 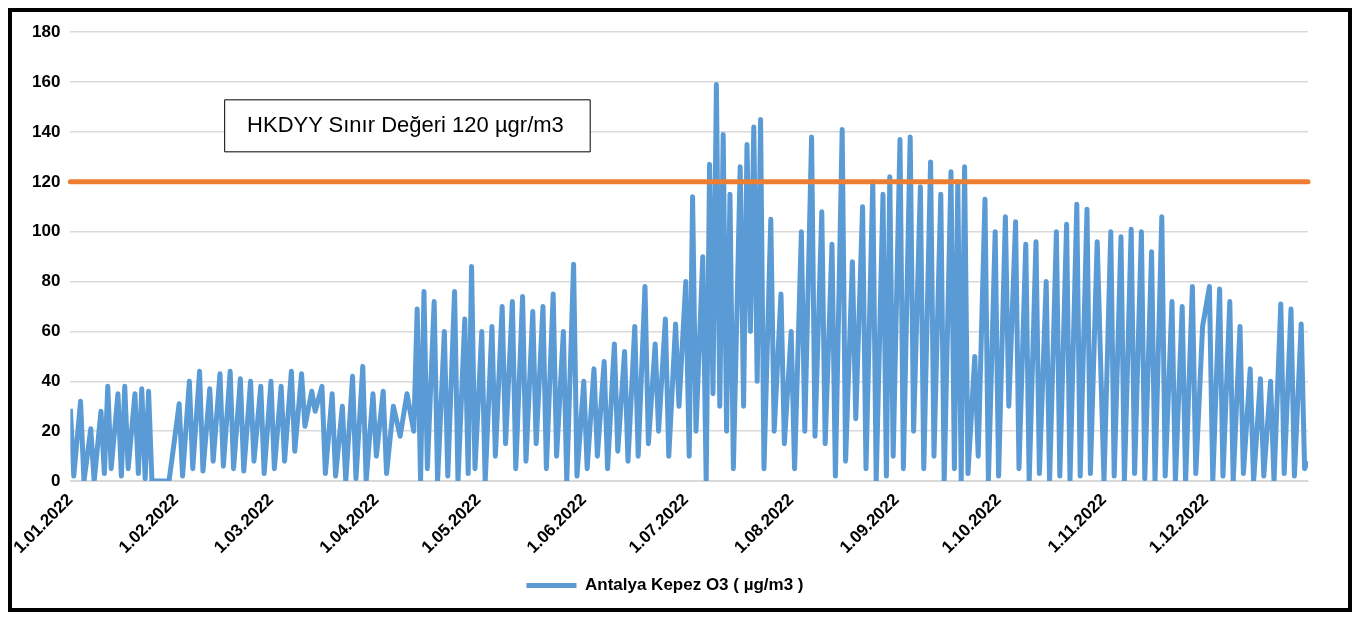 What do you see at coordinates (55, 480) in the screenshot?
I see `y-tick-label: 0` at bounding box center [55, 480].